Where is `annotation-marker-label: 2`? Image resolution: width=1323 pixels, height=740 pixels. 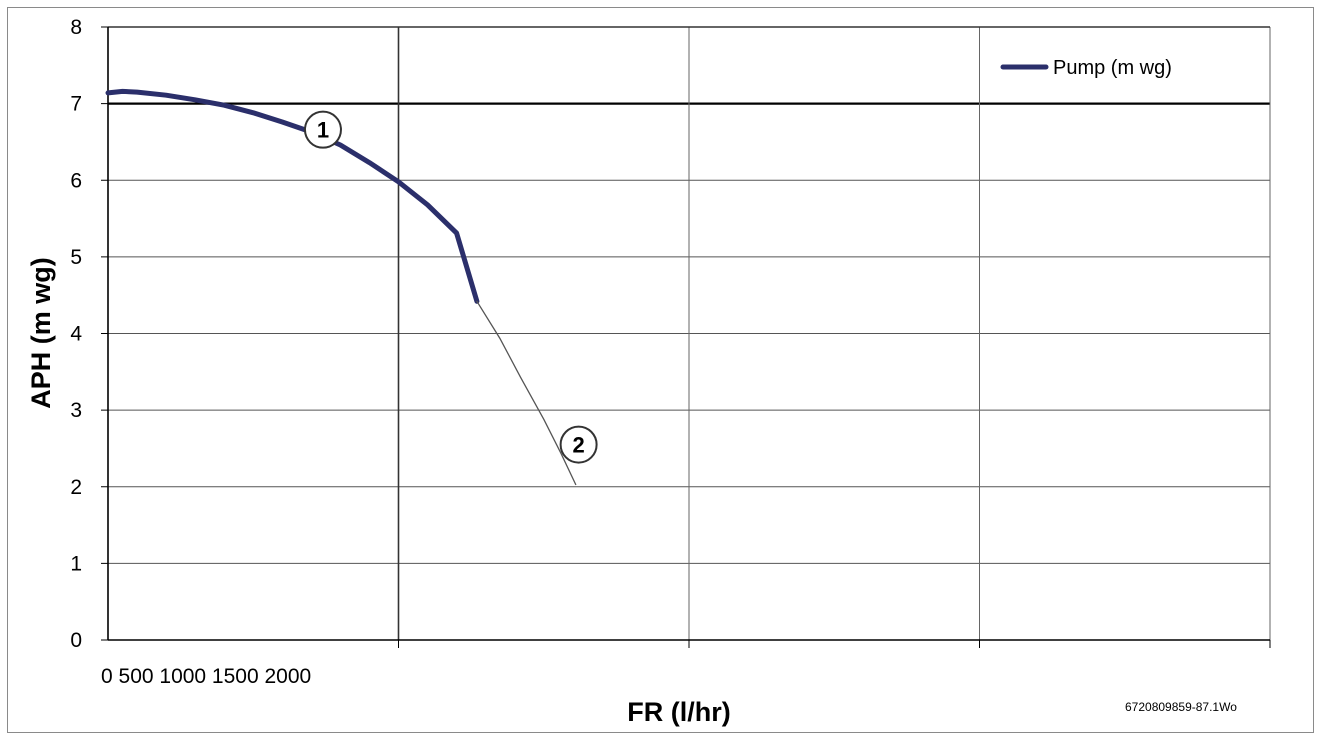 annotation-marker-label: 2 is located at coordinates (578, 445).